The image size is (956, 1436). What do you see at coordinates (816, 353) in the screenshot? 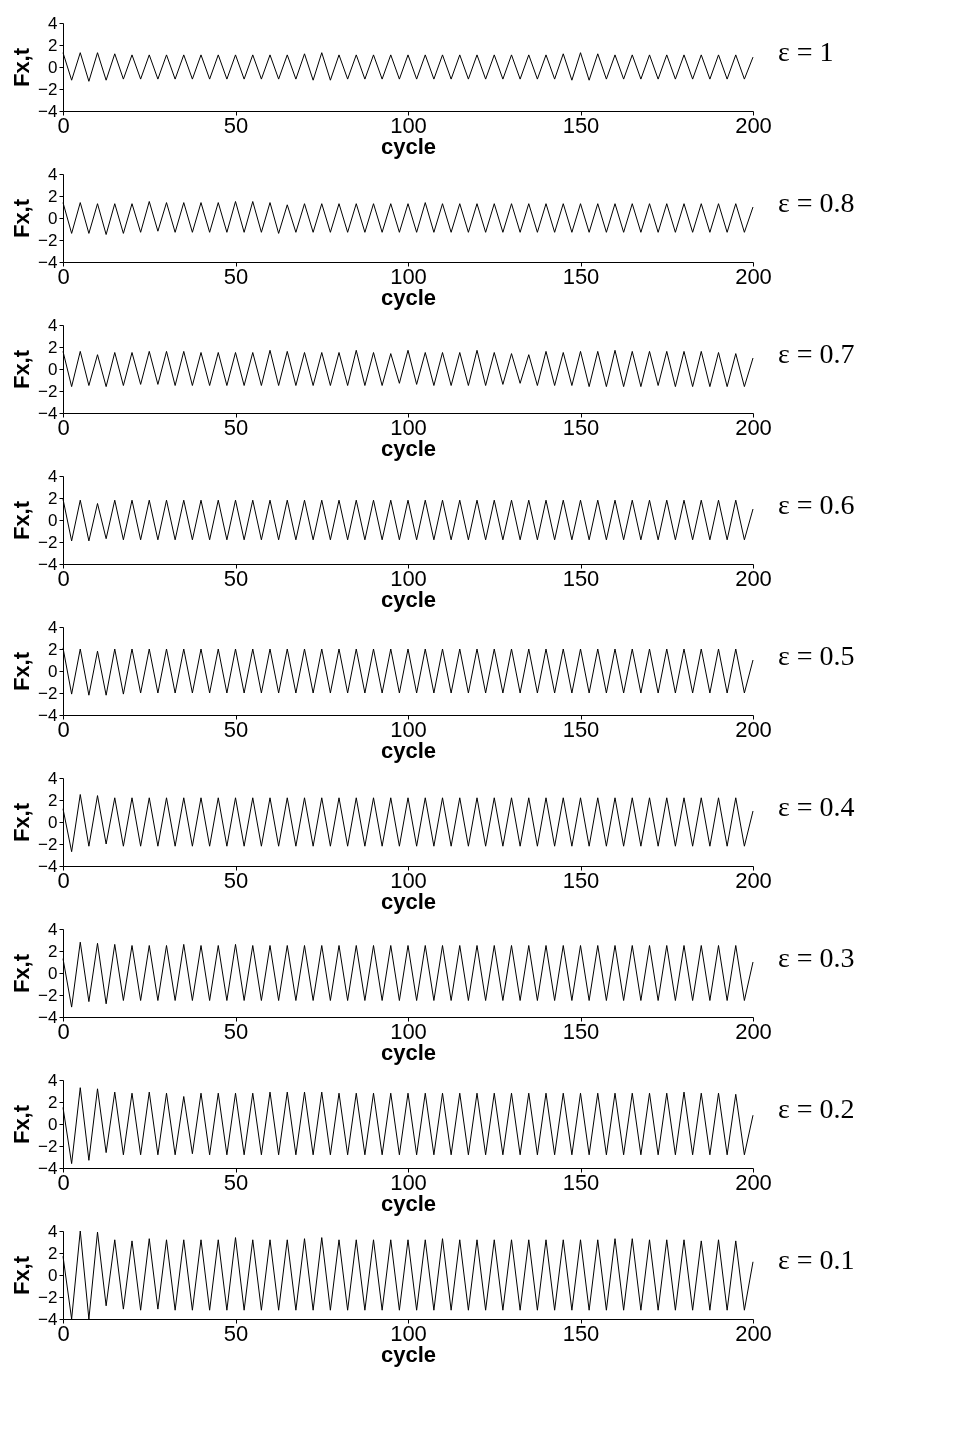
I see `text: ε = 0.7` at bounding box center [816, 353].